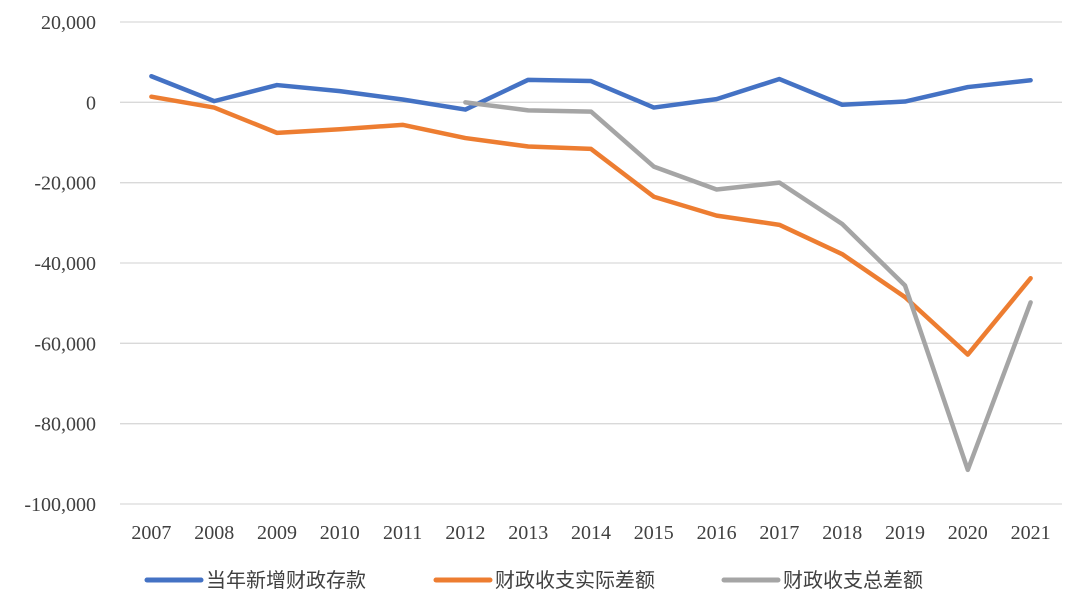  I want to click on y-tick-label: -20,000, so click(65, 184).